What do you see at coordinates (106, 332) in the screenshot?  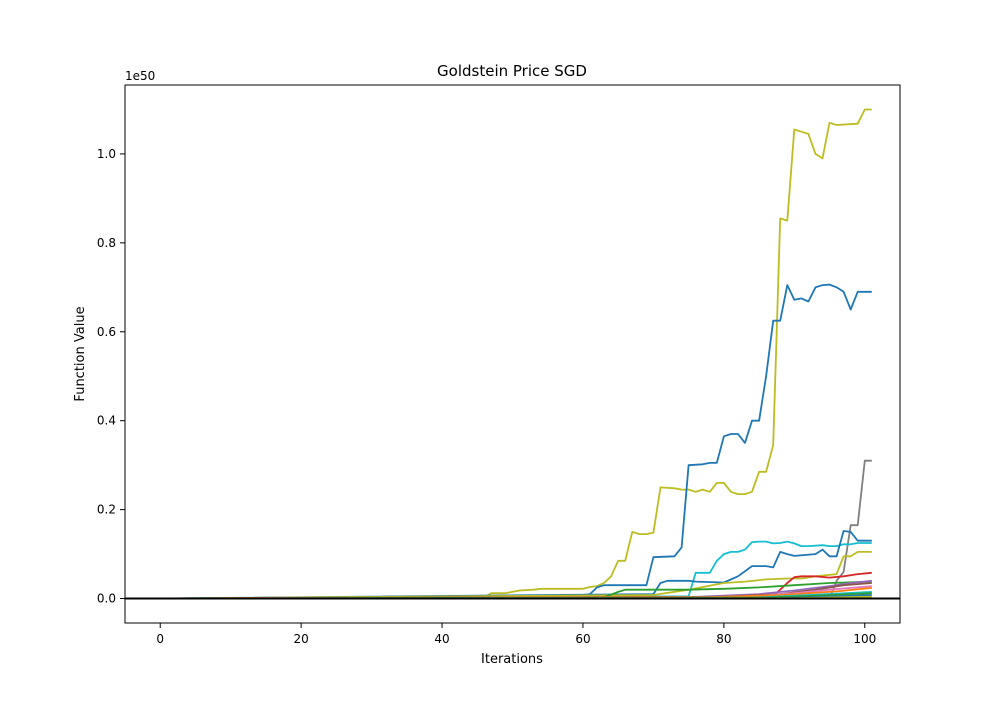 I see `y-tick-label: 0.6` at bounding box center [106, 332].